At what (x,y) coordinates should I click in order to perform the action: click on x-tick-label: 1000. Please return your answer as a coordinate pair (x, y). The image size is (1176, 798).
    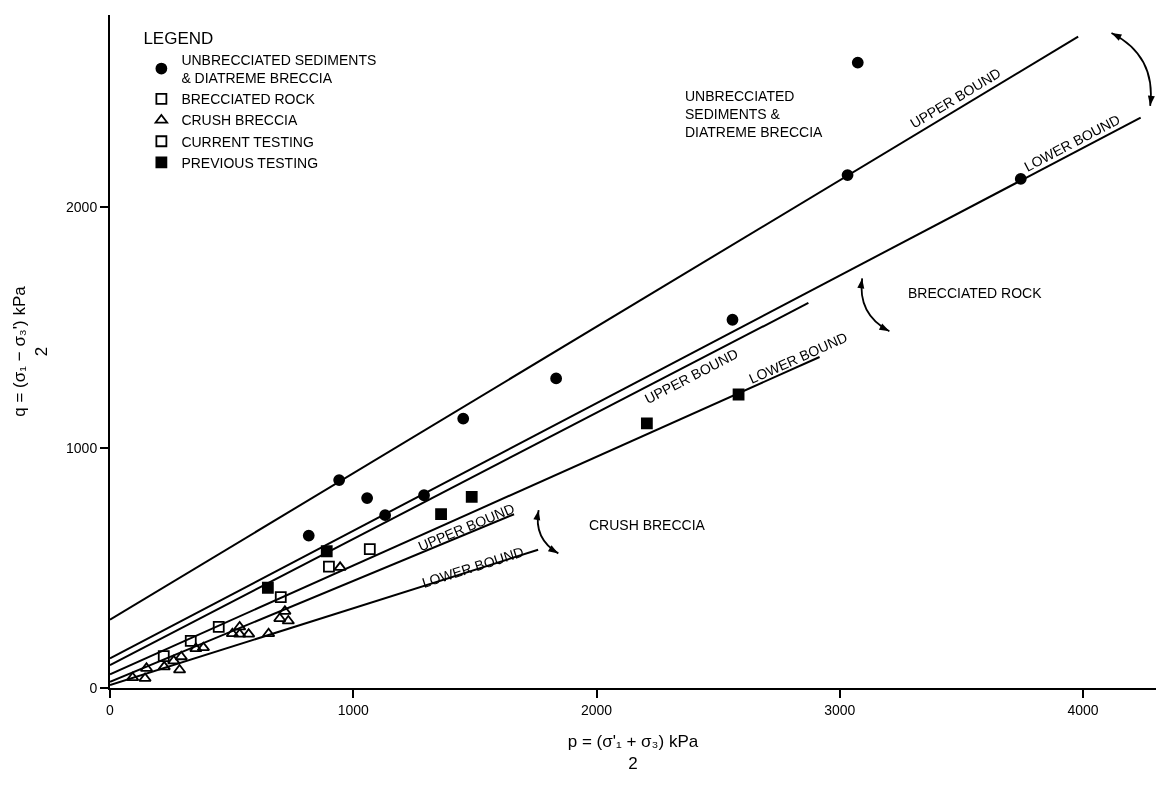
    Looking at the image, I should click on (353, 709).